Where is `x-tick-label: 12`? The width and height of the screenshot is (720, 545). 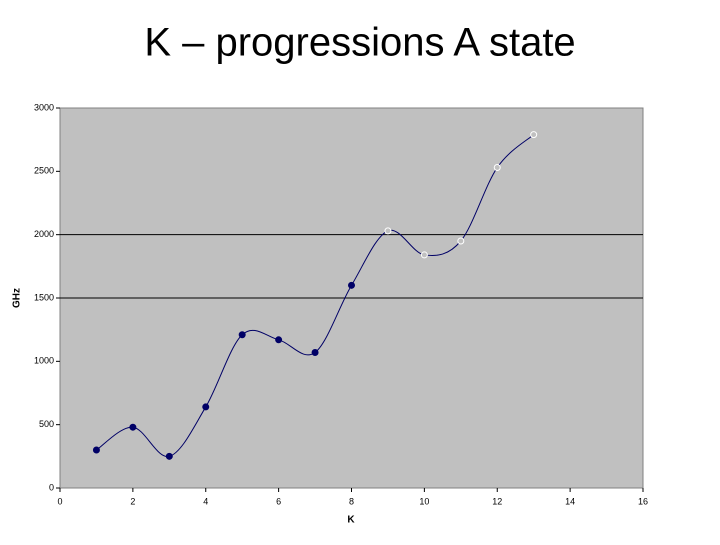
x-tick-label: 12 is located at coordinates (497, 501).